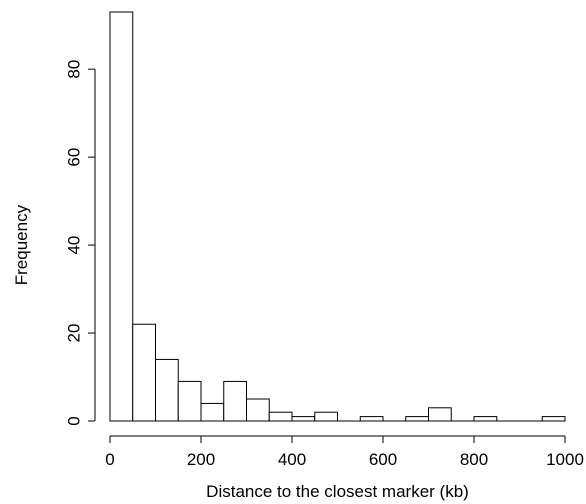 Image resolution: width=586 pixels, height=504 pixels. I want to click on y-tick-label: 0, so click(74, 420).